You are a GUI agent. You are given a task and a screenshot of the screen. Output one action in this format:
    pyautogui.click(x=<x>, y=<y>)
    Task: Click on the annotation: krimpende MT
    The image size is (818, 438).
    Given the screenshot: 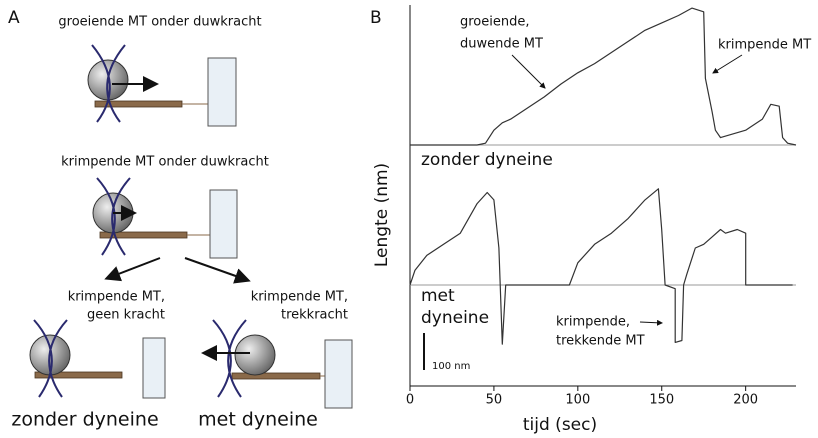 What is the action you would take?
    pyautogui.click(x=764, y=45)
    